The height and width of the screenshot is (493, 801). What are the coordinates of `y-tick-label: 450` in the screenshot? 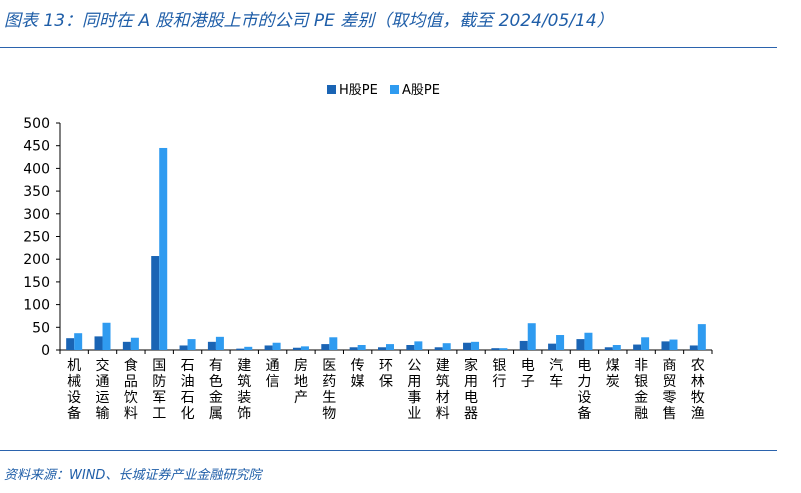 It's located at (36, 147).